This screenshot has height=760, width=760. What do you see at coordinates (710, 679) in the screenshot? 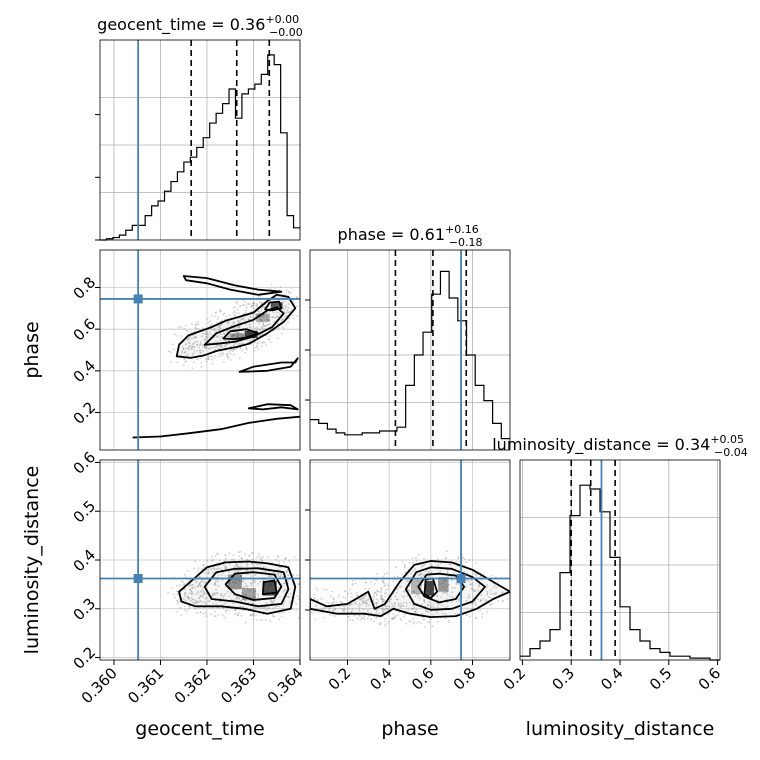
I see `x-tick-label: 0.6` at bounding box center [710, 679].